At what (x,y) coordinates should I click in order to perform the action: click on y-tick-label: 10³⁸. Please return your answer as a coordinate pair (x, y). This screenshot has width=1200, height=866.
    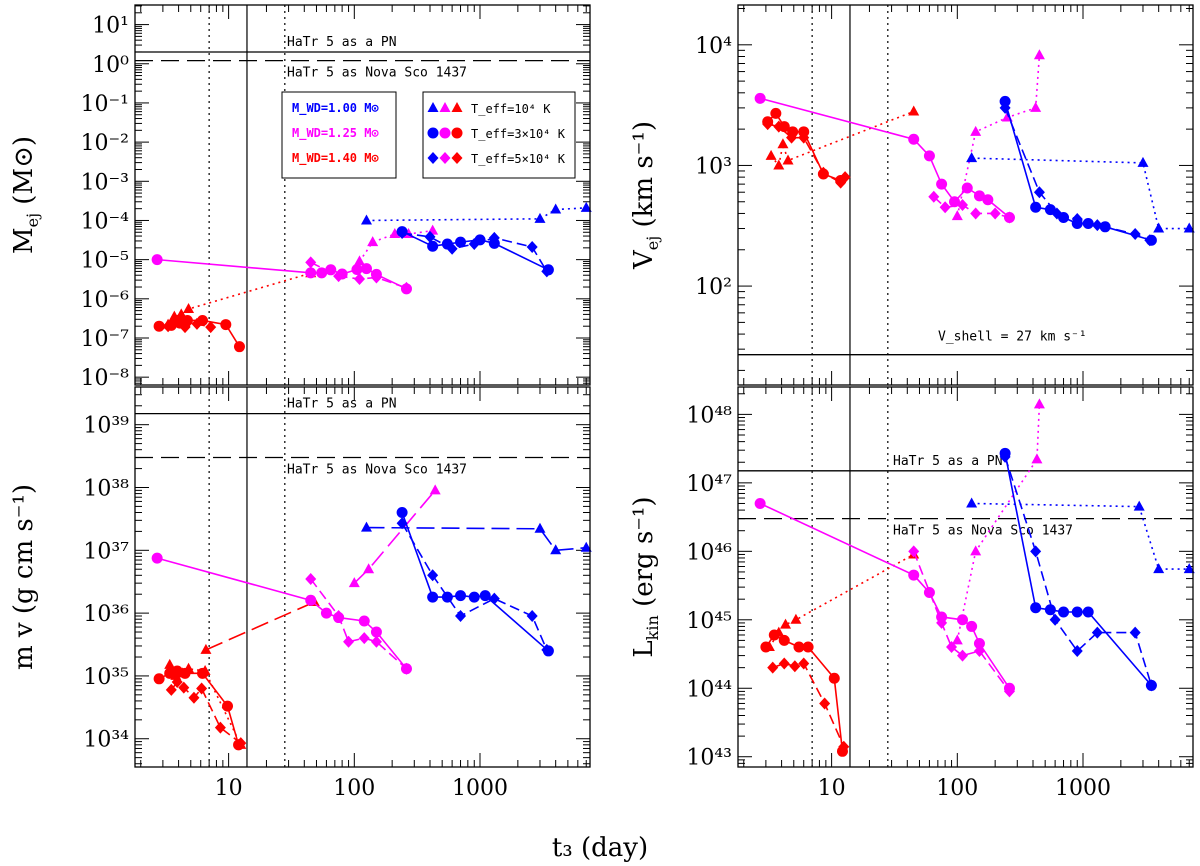
    Looking at the image, I should click on (106, 488).